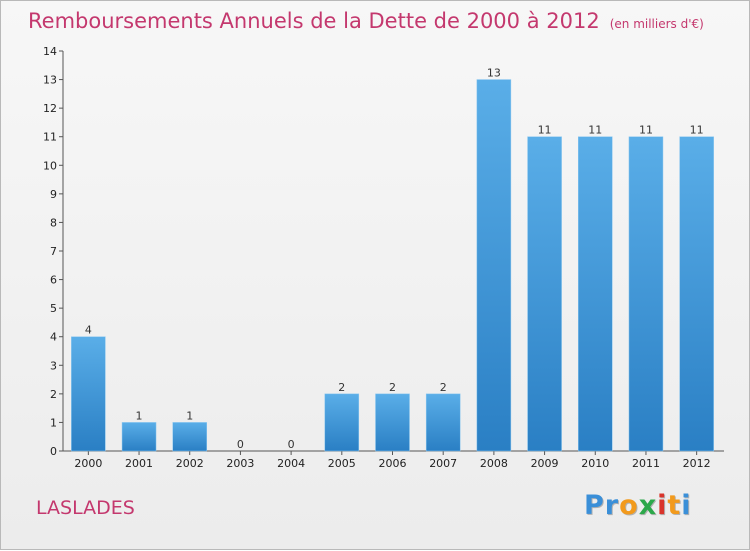  What do you see at coordinates (139, 415) in the screenshot?
I see `data-label-2001: 1` at bounding box center [139, 415].